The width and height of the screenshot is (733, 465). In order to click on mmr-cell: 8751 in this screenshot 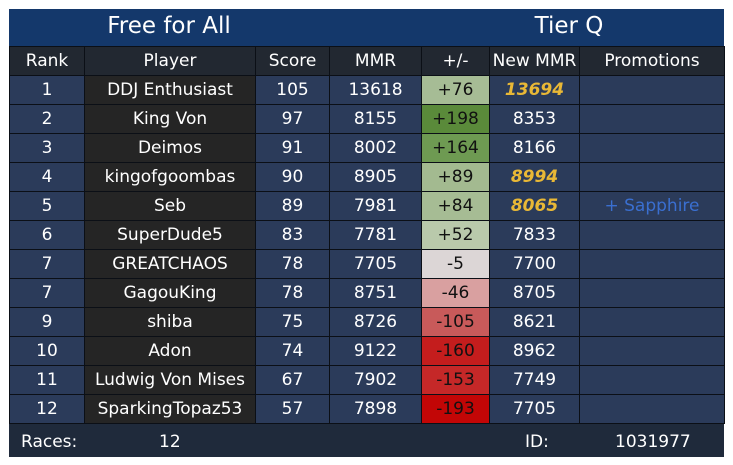, I will do `click(375, 293)`.